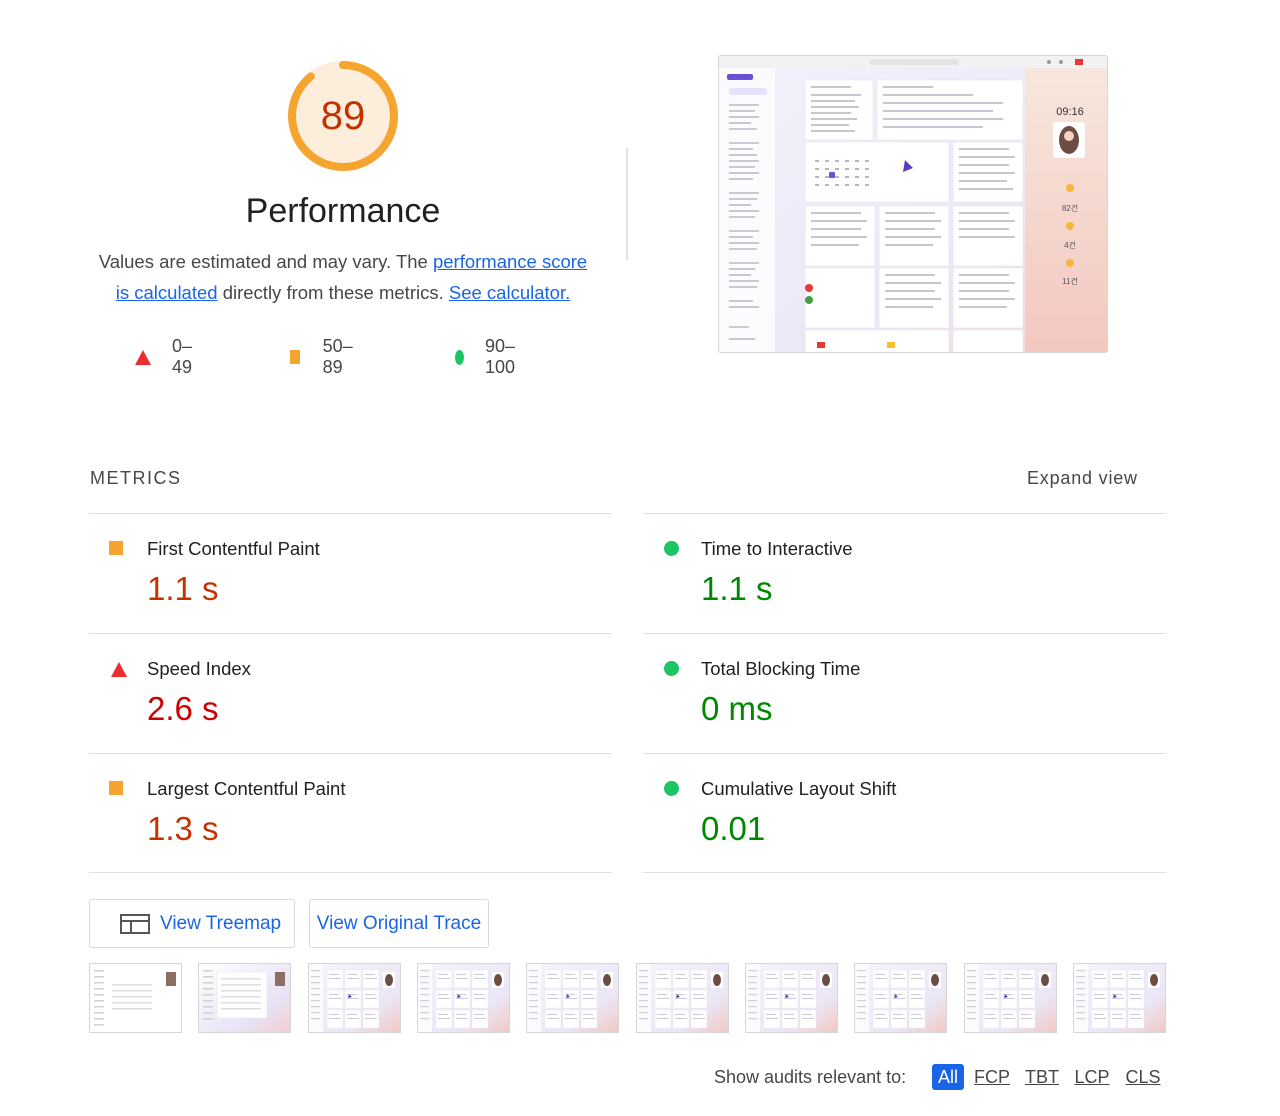 The height and width of the screenshot is (1116, 1280). I want to click on legend-label: 90–100, so click(500, 356).